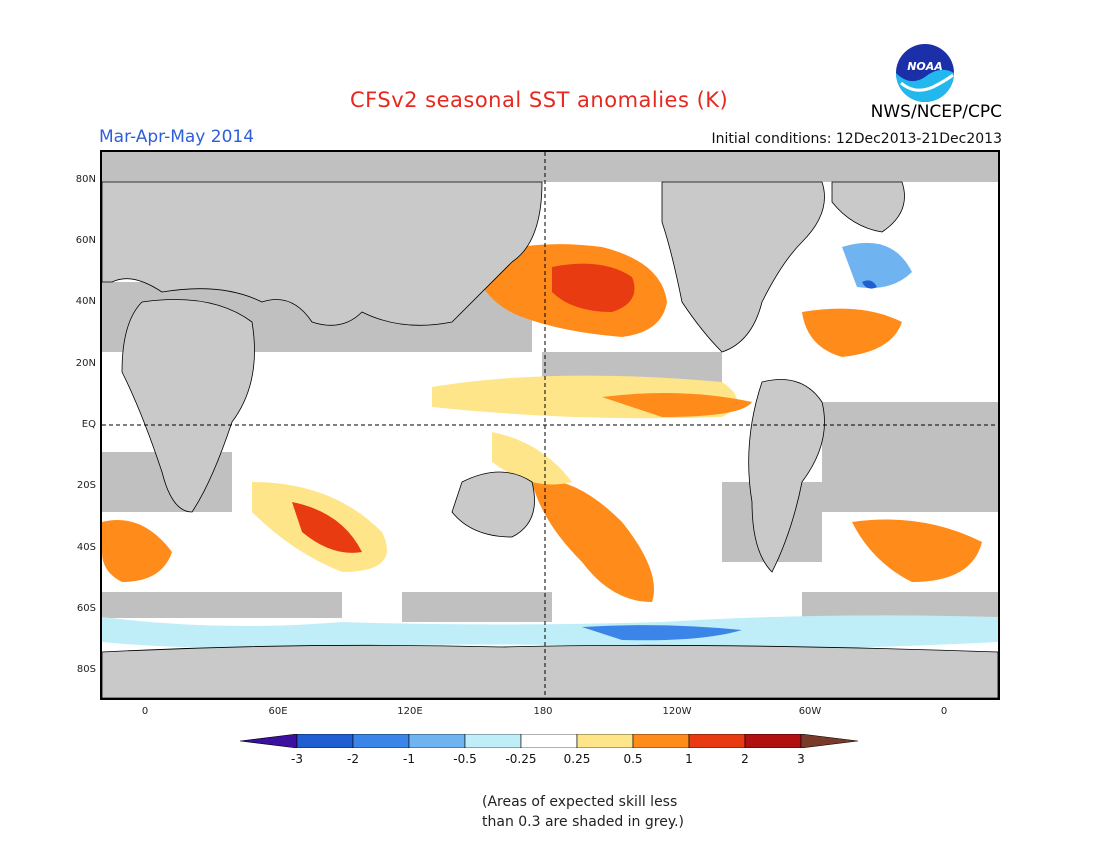 This screenshot has width=1100, height=850. Describe the element at coordinates (86, 608) in the screenshot. I see `lat-label-60s: 60S` at that location.